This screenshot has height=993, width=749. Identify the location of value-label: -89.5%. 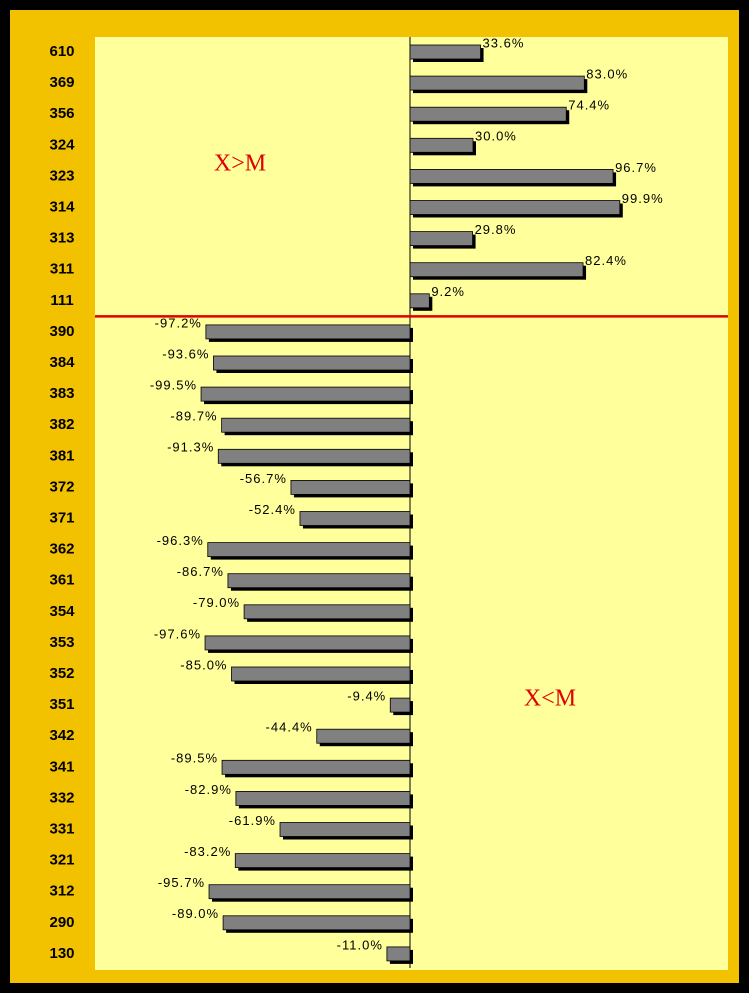
(194, 758).